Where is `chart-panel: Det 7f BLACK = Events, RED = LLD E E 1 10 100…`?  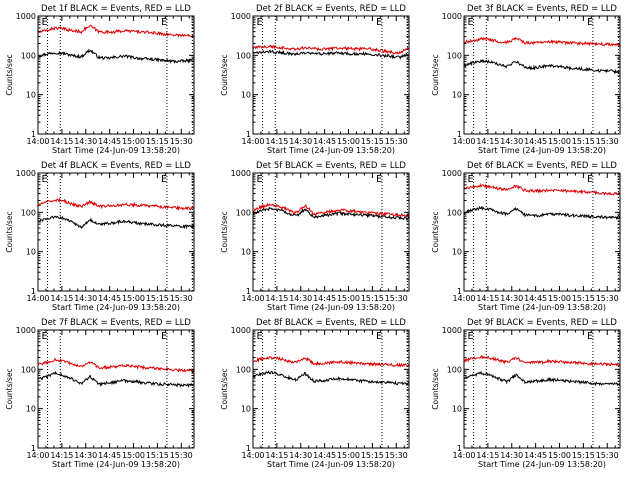
chart-panel: Det 7f BLACK = Events, RED = LLD E E 1 10 100… is located at coordinates (100, 393).